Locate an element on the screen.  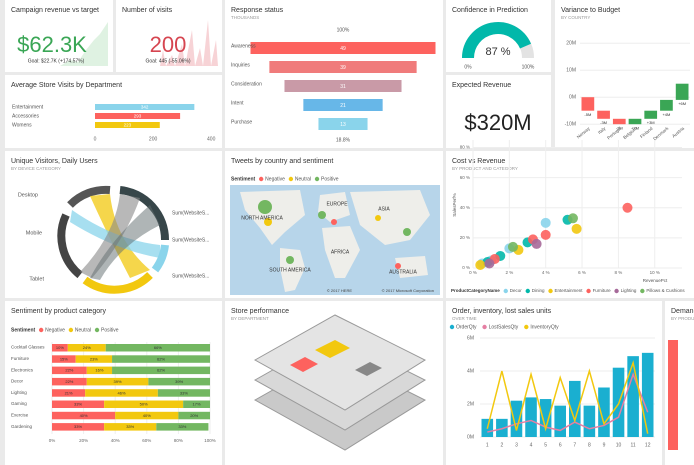
data-label: 21% is located at coordinates (69, 392).